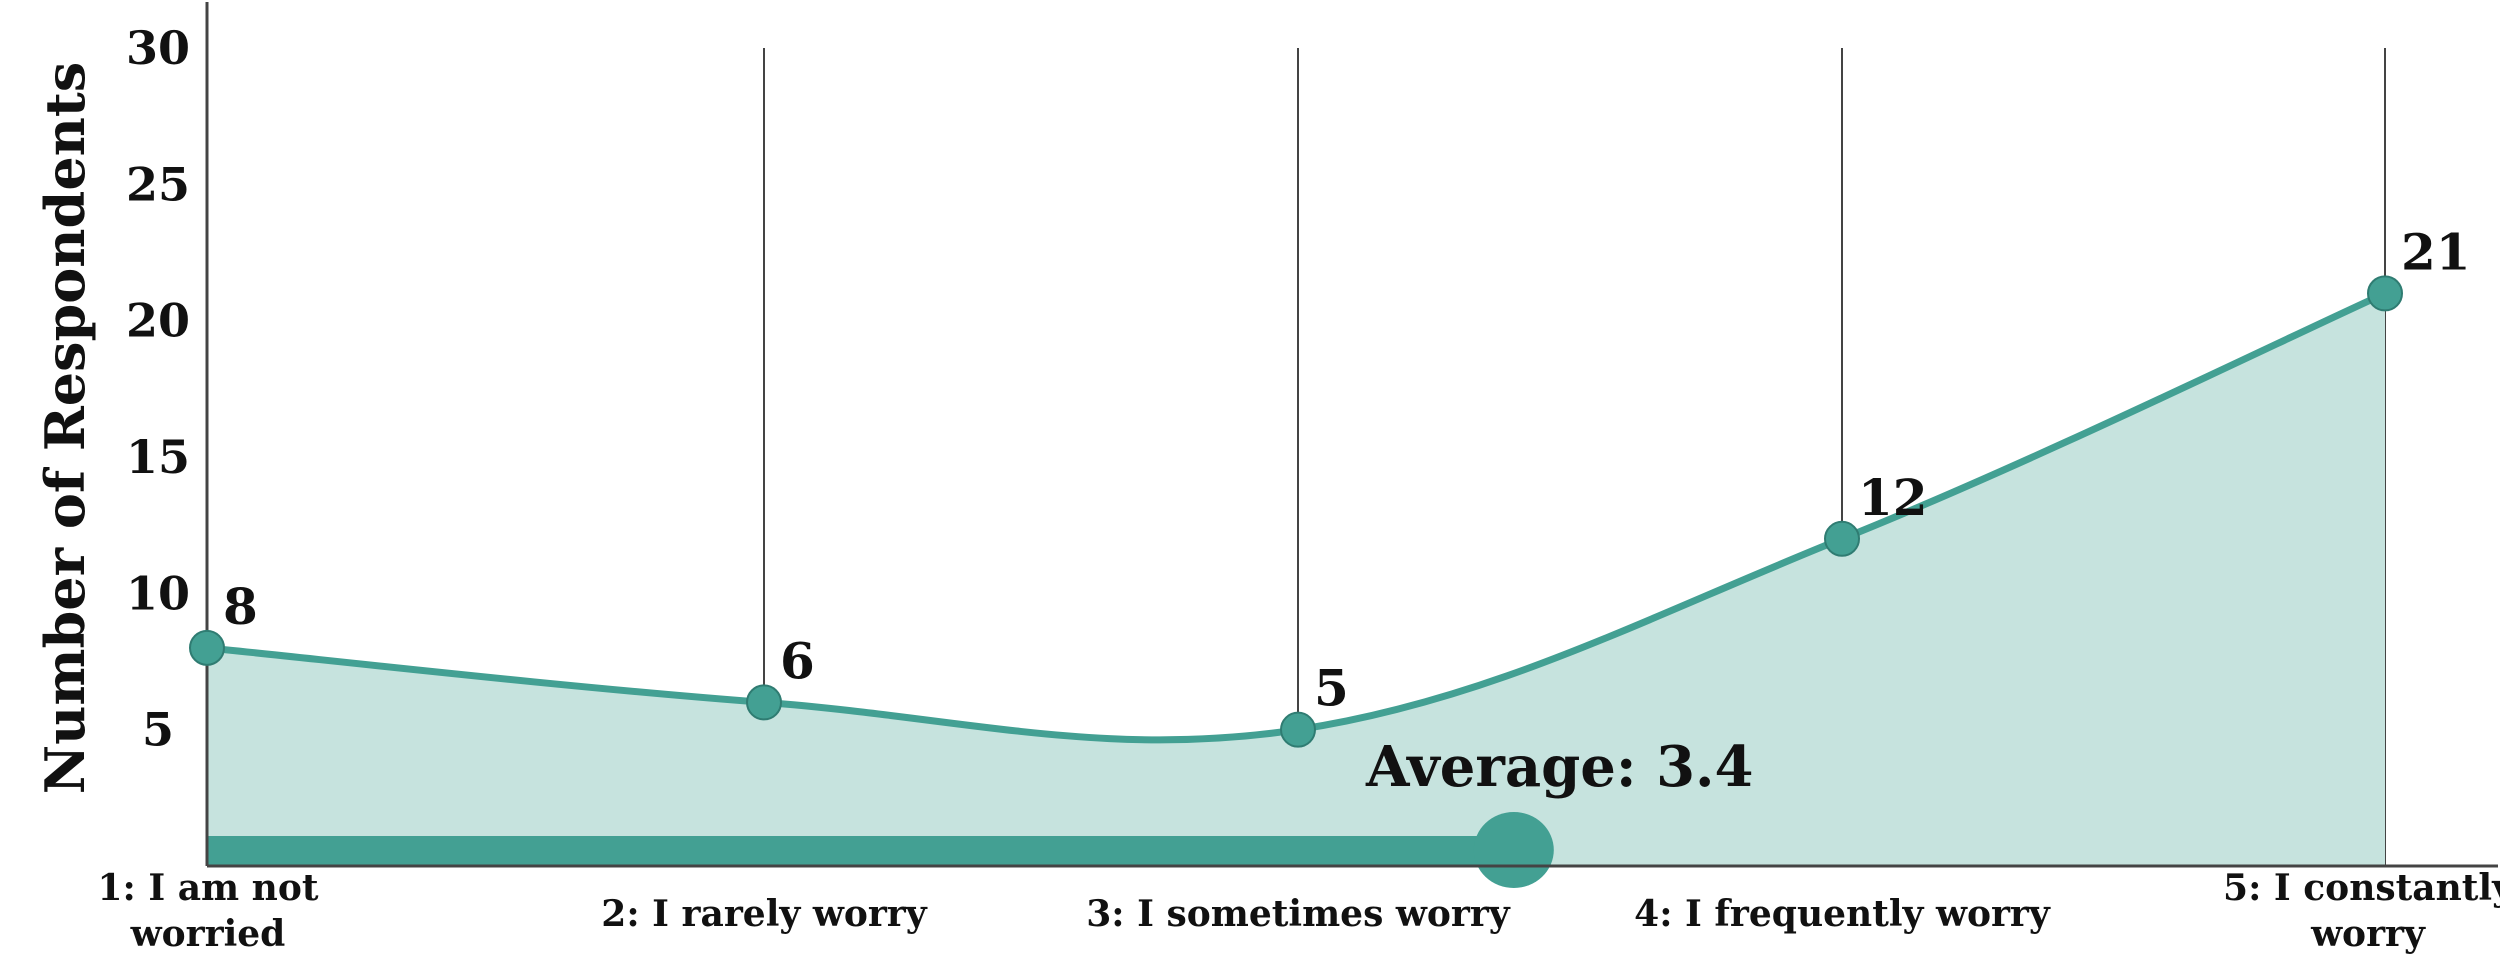  I want to click on data-label: 21, so click(2436, 251).